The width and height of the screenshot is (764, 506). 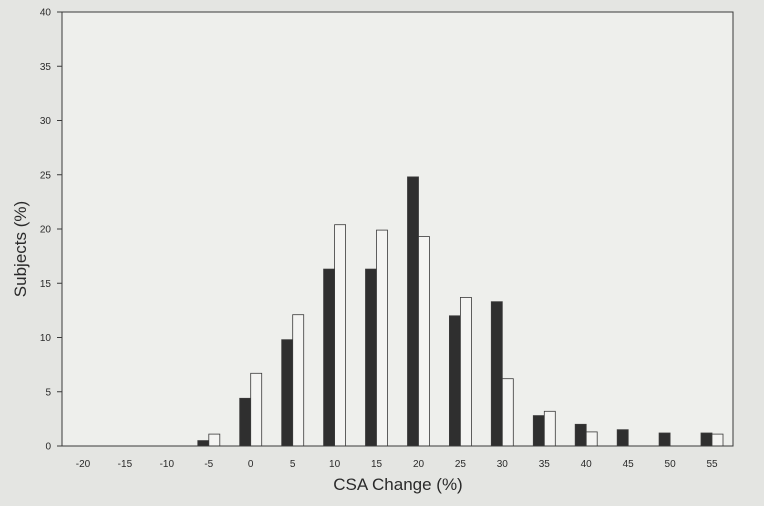 What do you see at coordinates (46, 230) in the screenshot?
I see `y-tick-label-20: 20` at bounding box center [46, 230].